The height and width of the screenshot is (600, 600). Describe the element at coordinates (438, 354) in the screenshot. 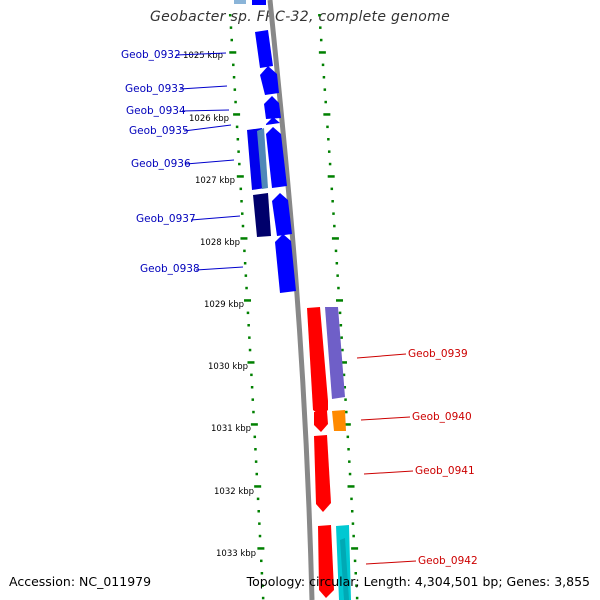

I see `gene-label-geob-0939: Geob_0939` at that location.